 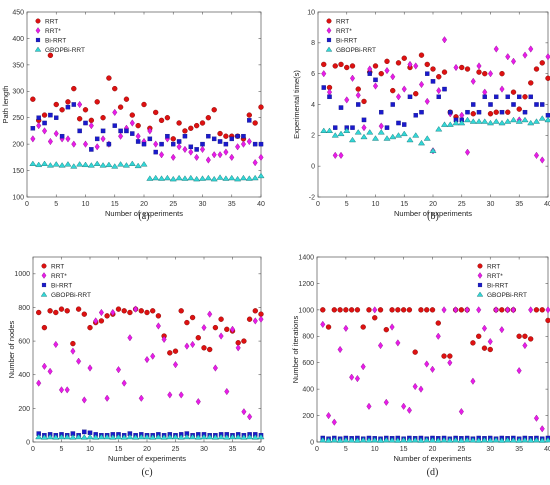 I want to click on y-tick-label: 350, so click(x=18, y=65).